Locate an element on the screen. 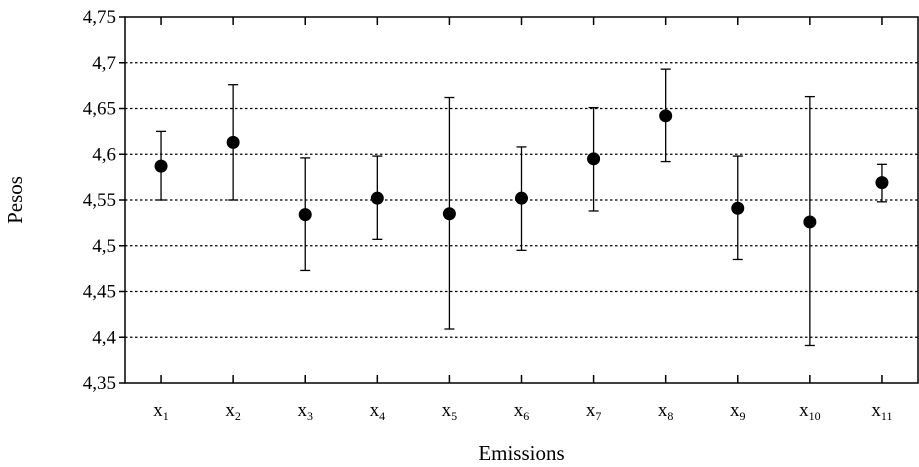  y-axis: 4,35 4,4 4,45 4,5 4,55 4,6 4,65 4,7 4,75 is located at coordinates (104, 200).